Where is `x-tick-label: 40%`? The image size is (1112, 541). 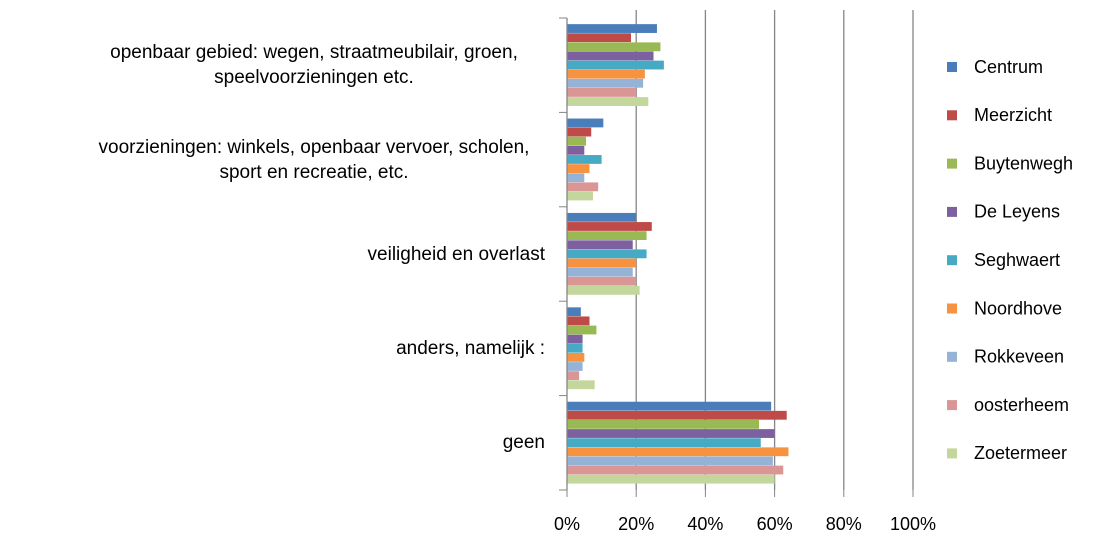 x-tick-label: 40% is located at coordinates (705, 524).